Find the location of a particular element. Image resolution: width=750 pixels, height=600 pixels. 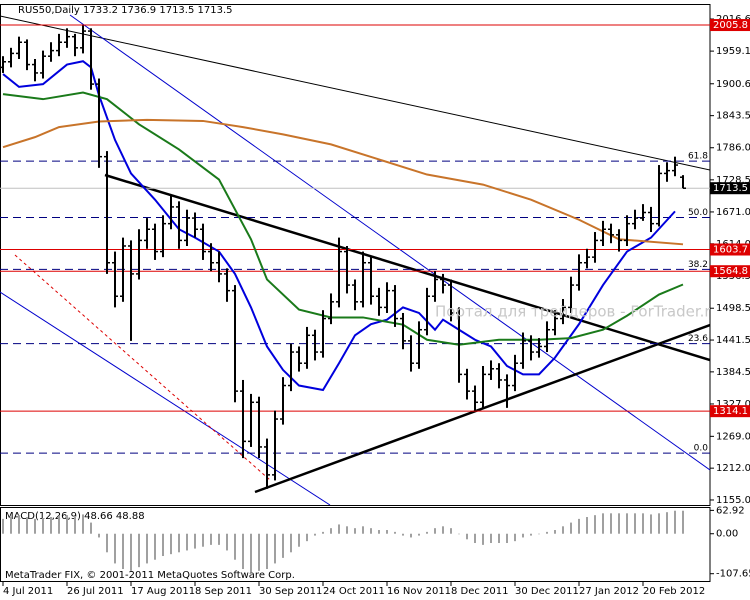

x-tick-label: 8 Sep 2011 is located at coordinates (223, 591).